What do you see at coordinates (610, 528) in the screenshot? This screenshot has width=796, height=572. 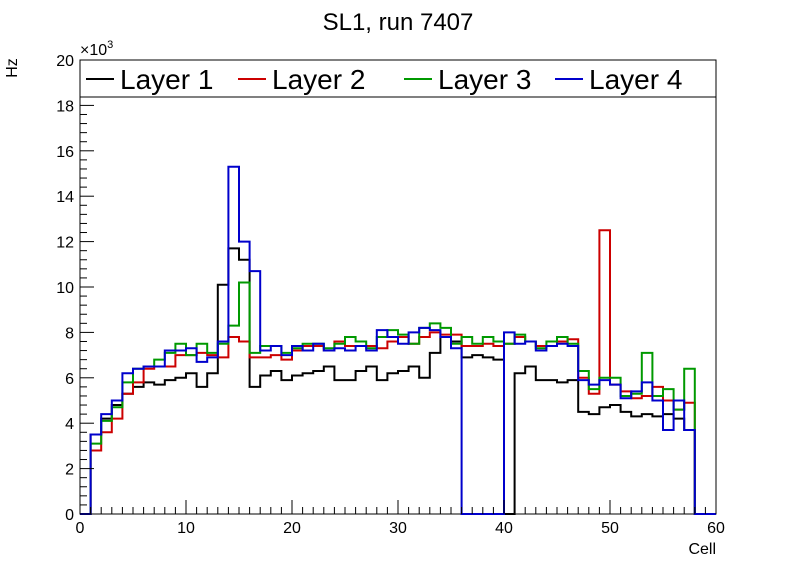 I see `x-tick-label: 50` at bounding box center [610, 528].